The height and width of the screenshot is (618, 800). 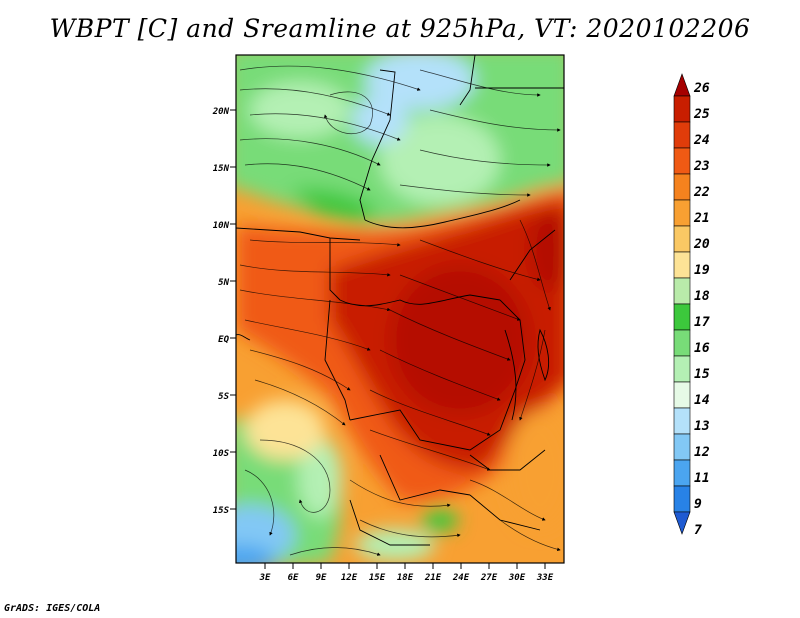 What do you see at coordinates (702, 296) in the screenshot?
I see `colorbar-label: 18` at bounding box center [702, 296].